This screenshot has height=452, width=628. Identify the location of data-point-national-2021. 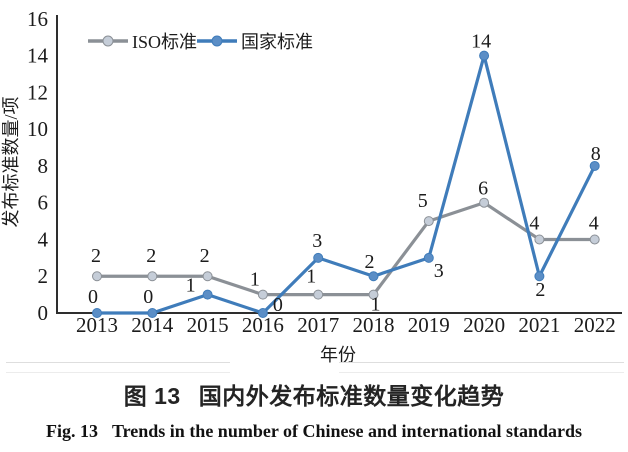
(539, 276).